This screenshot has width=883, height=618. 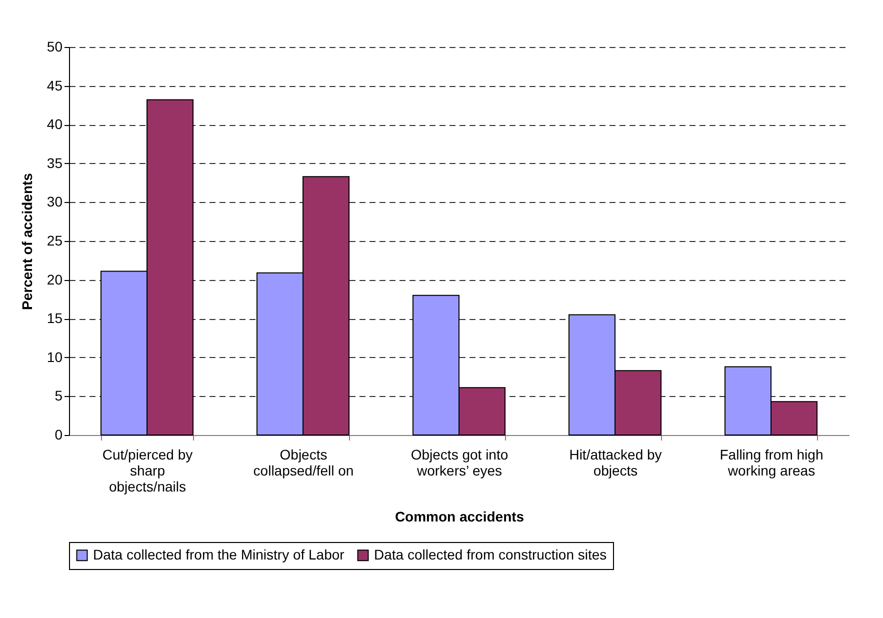 What do you see at coordinates (54, 85) in the screenshot?
I see `y-tick-label: 45` at bounding box center [54, 85].